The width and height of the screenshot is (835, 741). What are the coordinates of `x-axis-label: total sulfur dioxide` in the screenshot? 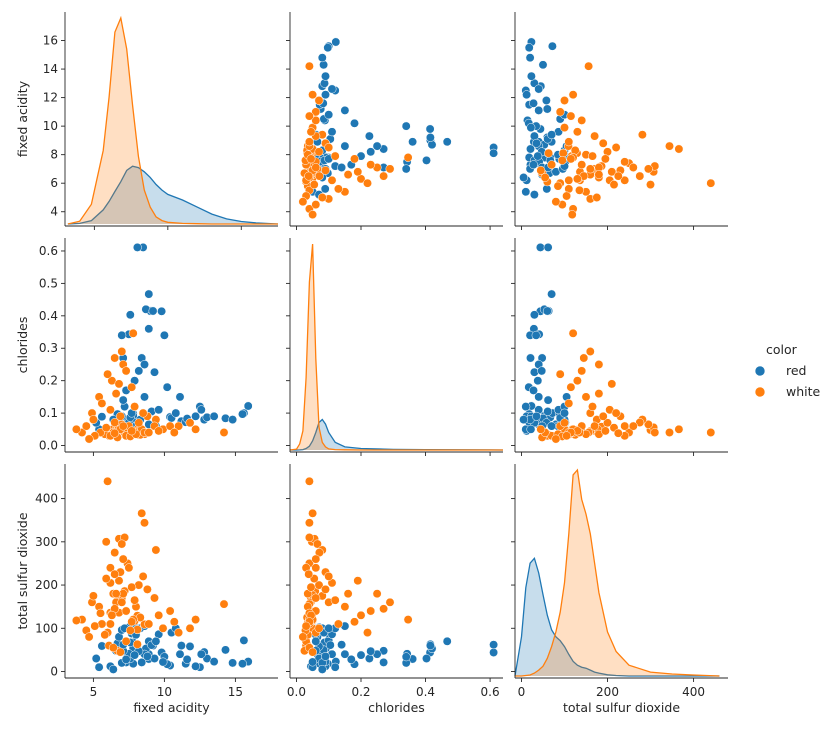 It's located at (621, 707).